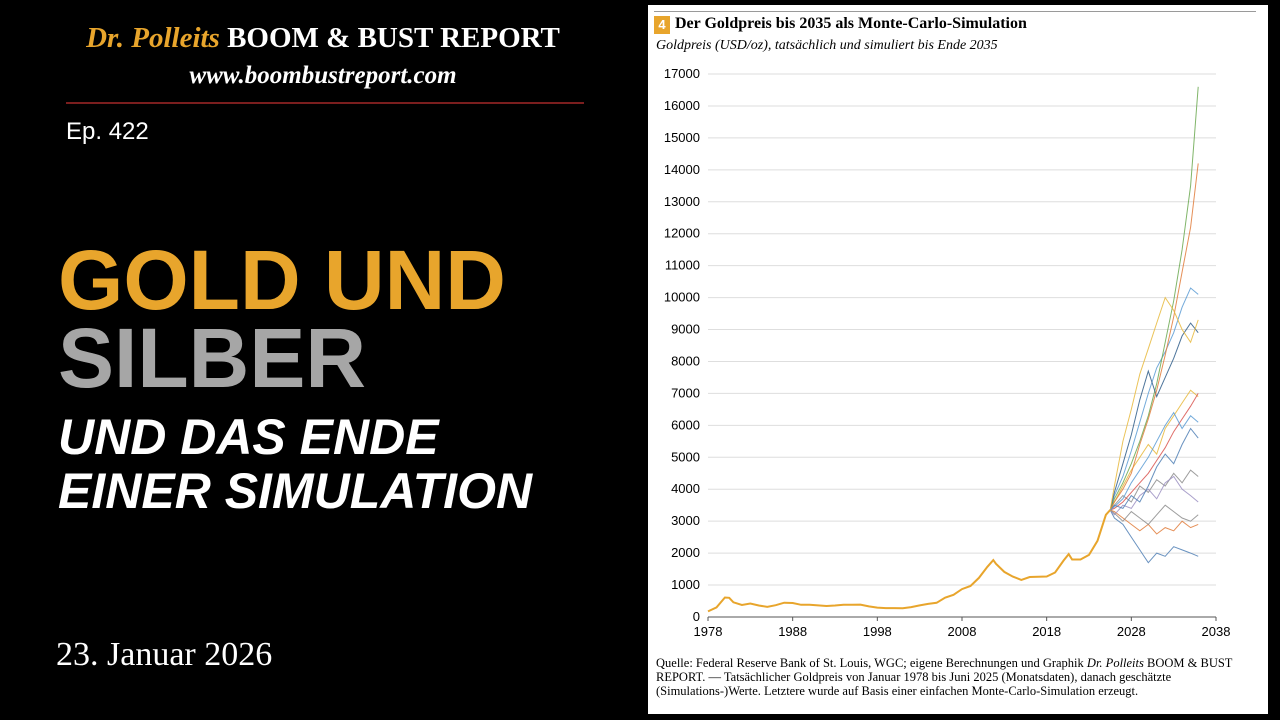 Image resolution: width=1280 pixels, height=720 pixels. Describe the element at coordinates (685, 488) in the screenshot. I see `y-tick-label: 4000` at that location.